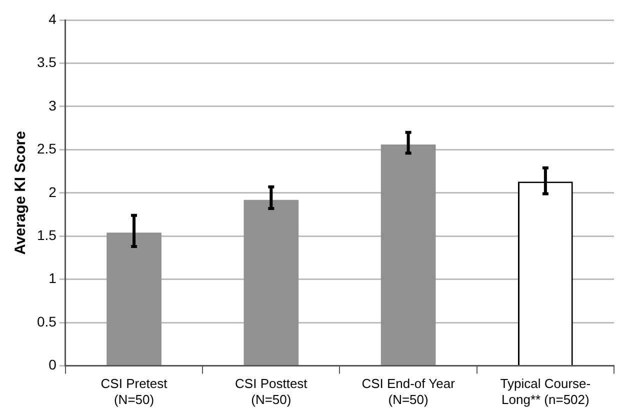 The image size is (628, 419). I want to click on y-tick-label: 0, so click(52, 364).